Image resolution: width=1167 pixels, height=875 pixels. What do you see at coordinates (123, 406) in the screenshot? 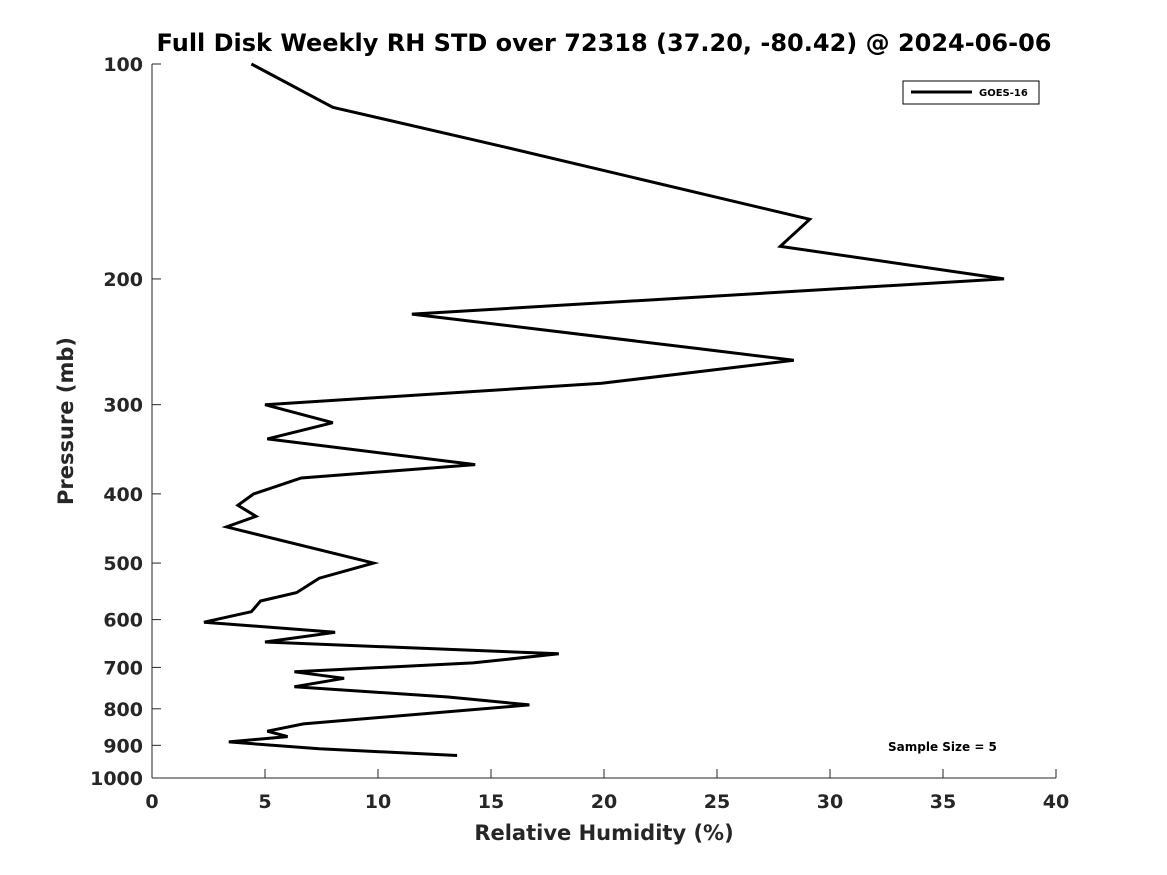
I see `y-tick-label: 300` at bounding box center [123, 406].